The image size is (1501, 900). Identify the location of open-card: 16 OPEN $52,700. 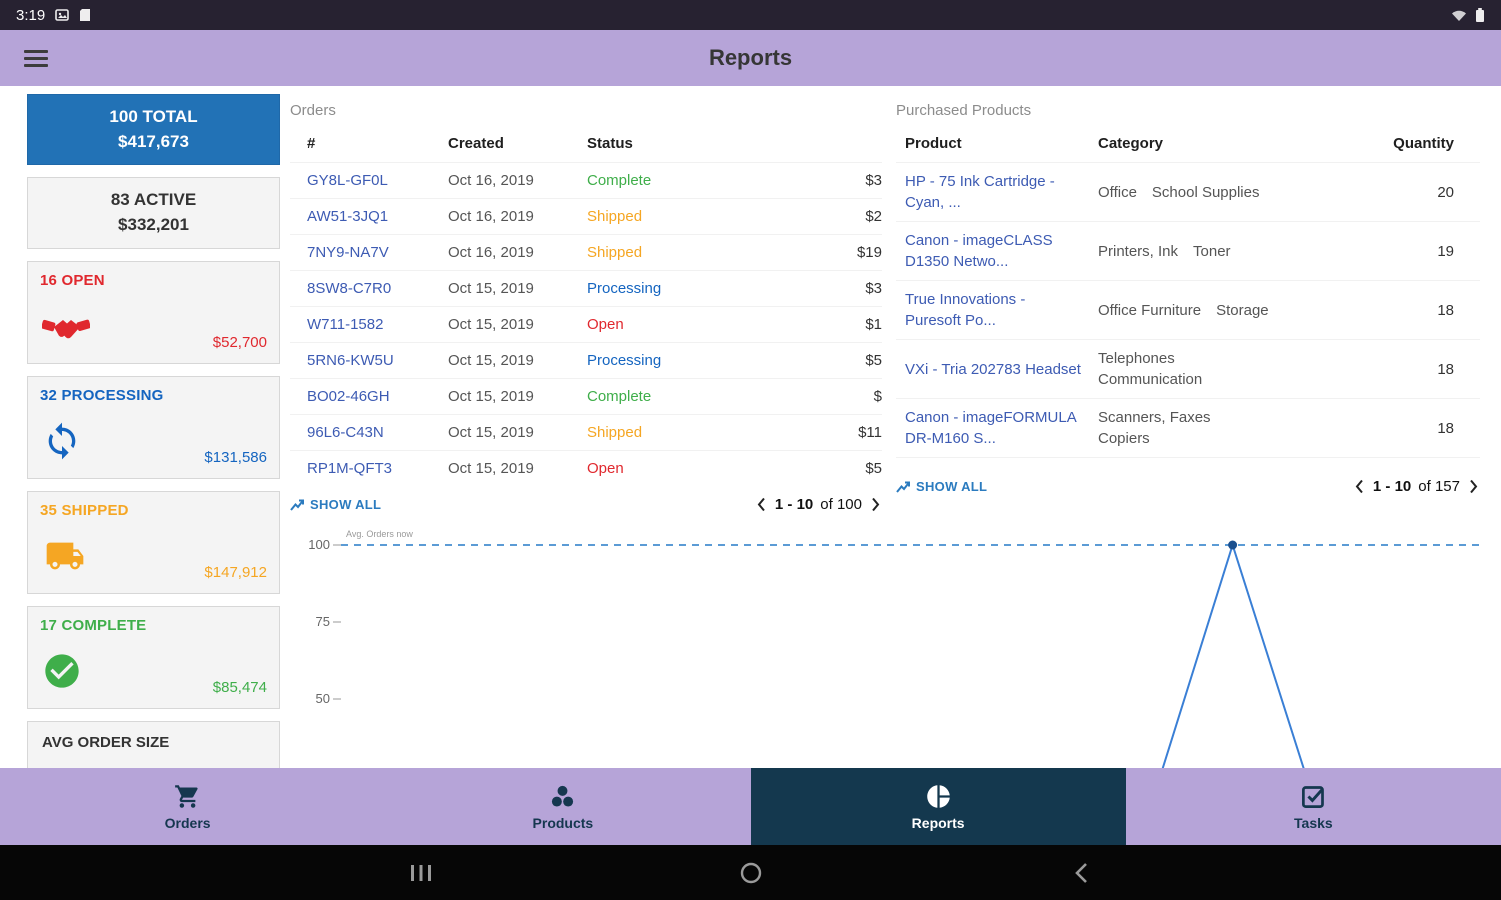
(153, 312).